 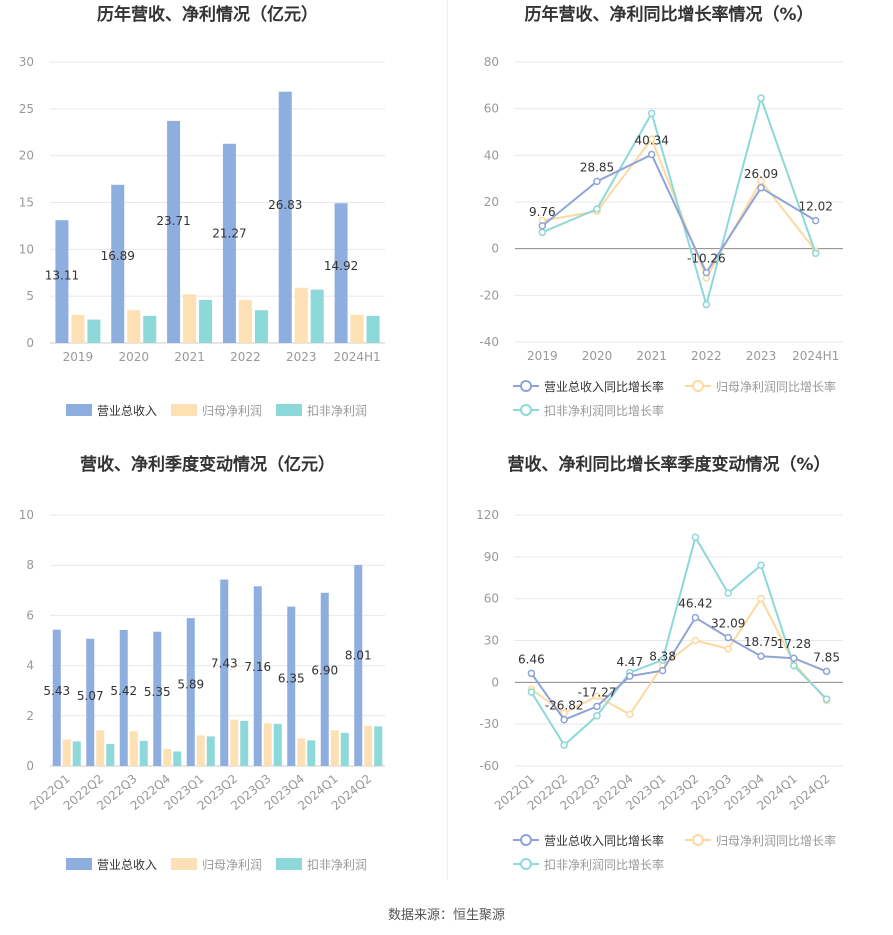 What do you see at coordinates (826, 657) in the screenshot?
I see `line-data-label: 7.85` at bounding box center [826, 657].